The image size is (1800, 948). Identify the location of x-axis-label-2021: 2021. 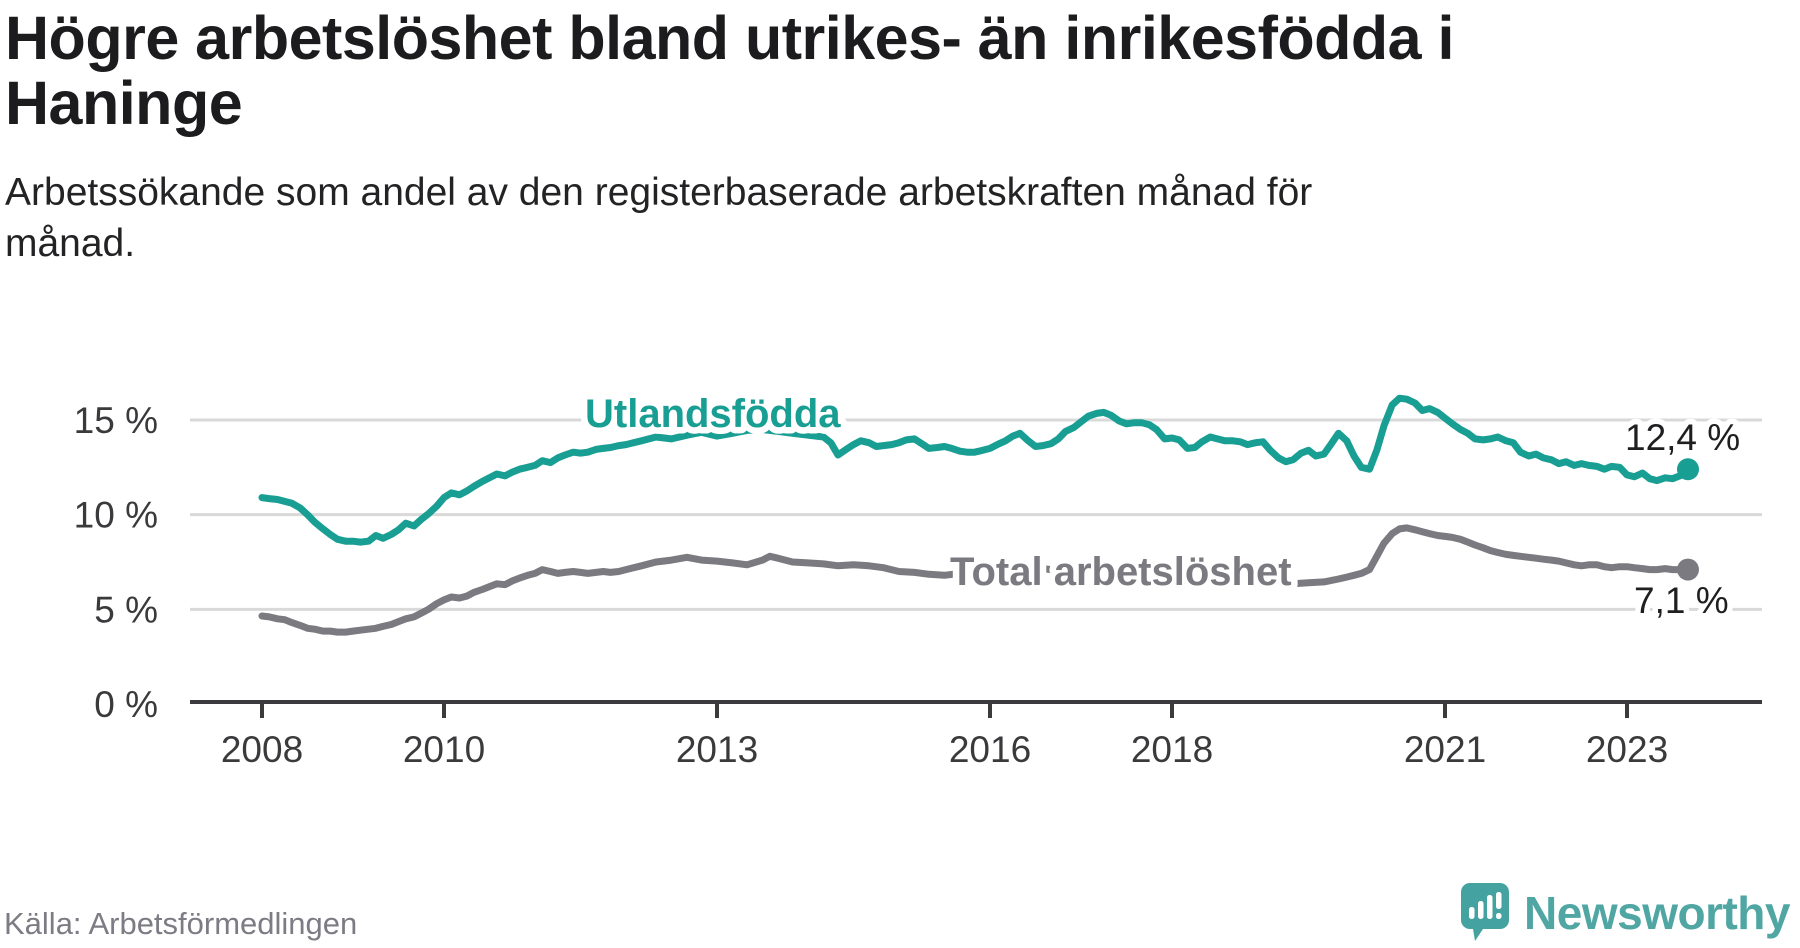
(1445, 749).